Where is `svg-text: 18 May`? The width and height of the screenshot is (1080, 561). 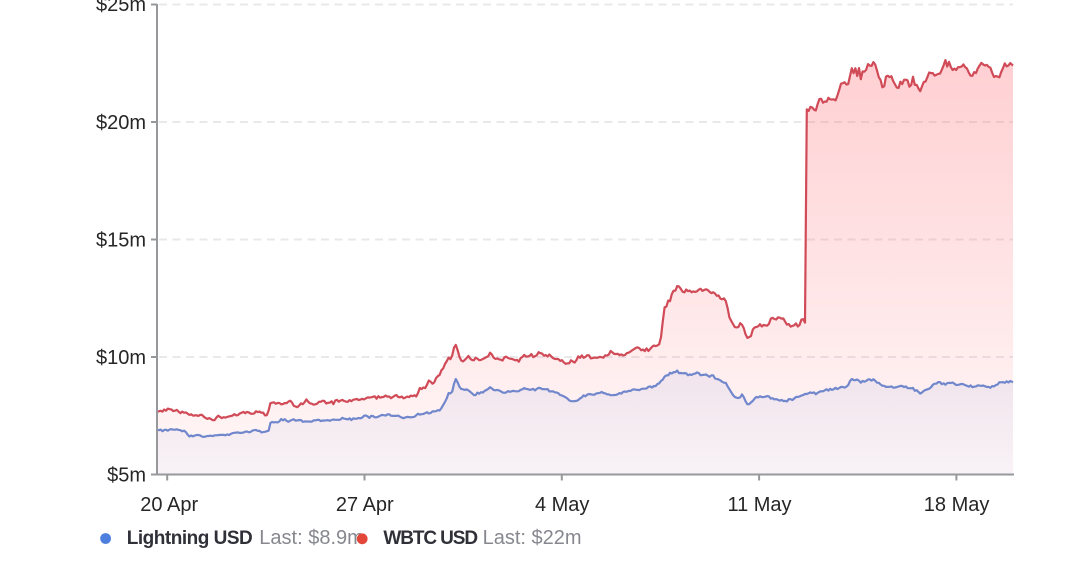 svg-text: 18 May is located at coordinates (957, 505).